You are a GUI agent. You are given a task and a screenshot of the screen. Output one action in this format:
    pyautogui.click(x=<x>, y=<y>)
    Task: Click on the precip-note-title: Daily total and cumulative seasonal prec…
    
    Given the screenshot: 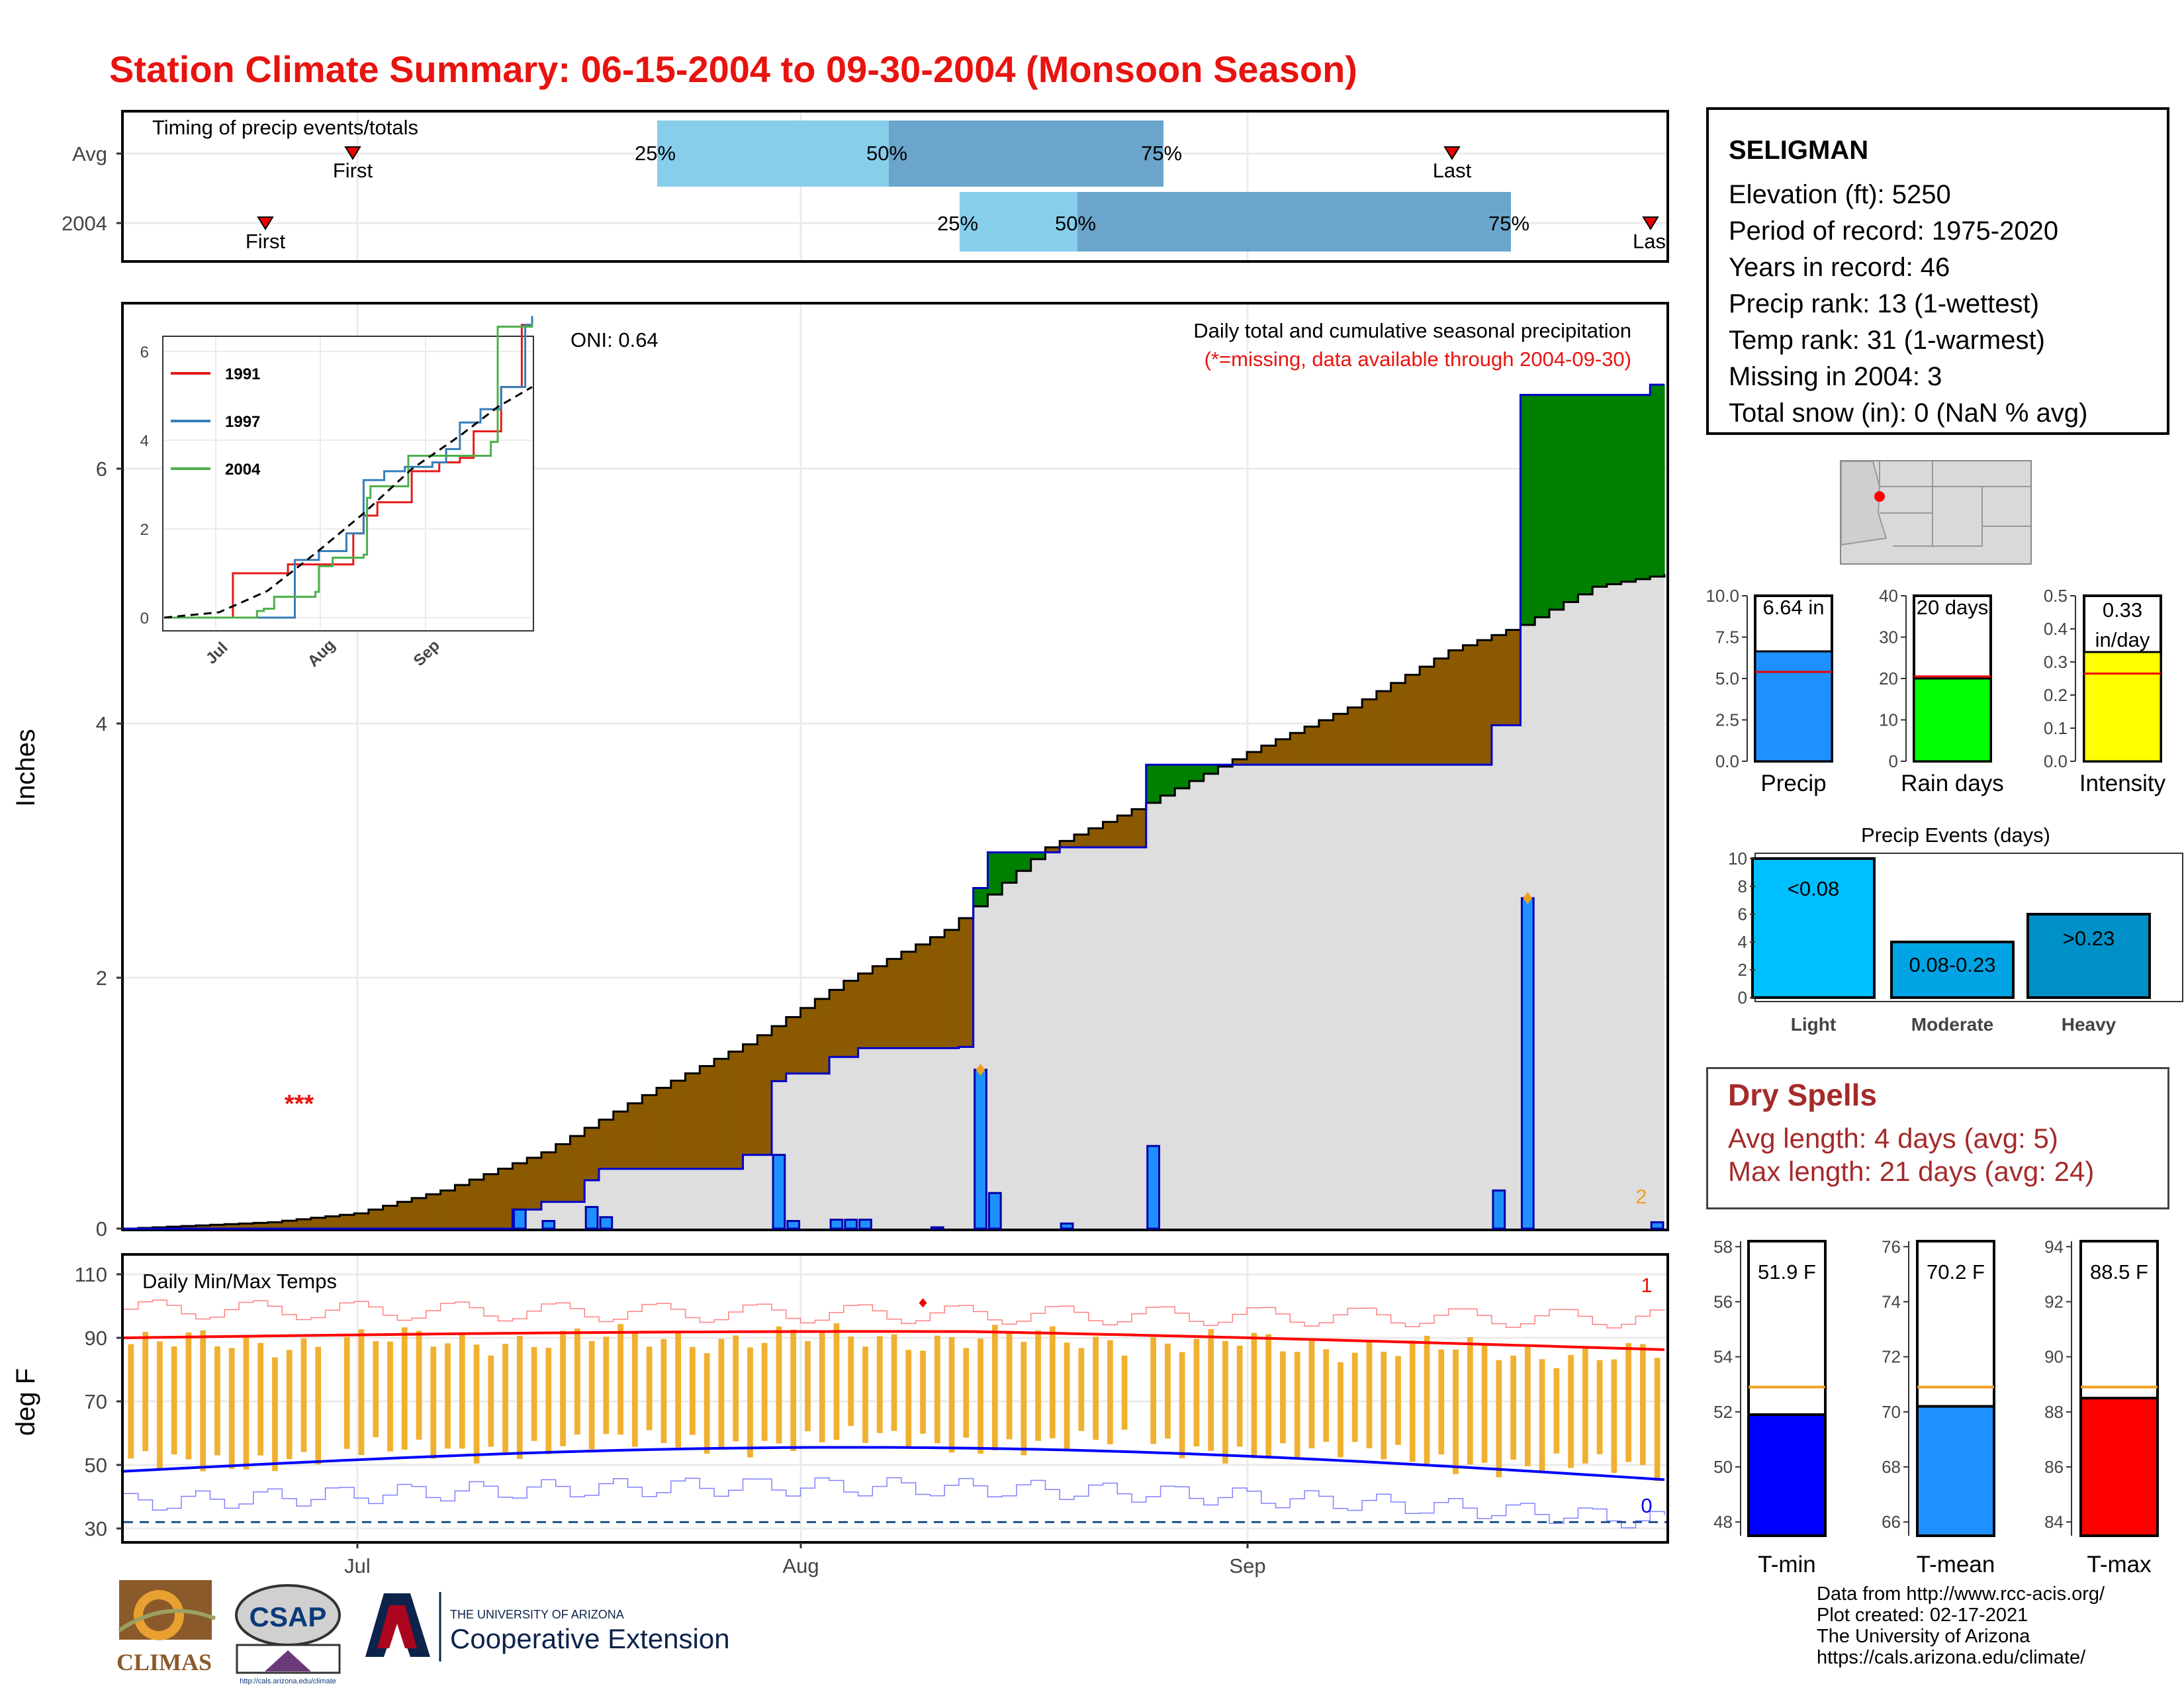 What is the action you would take?
    pyautogui.click(x=1412, y=330)
    